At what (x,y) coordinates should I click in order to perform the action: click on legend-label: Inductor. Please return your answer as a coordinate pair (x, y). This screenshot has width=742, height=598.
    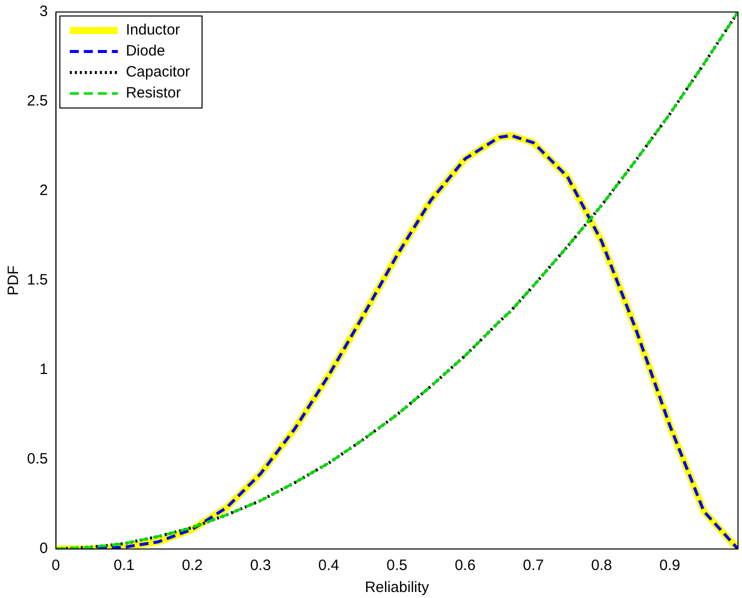
    Looking at the image, I should click on (153, 30).